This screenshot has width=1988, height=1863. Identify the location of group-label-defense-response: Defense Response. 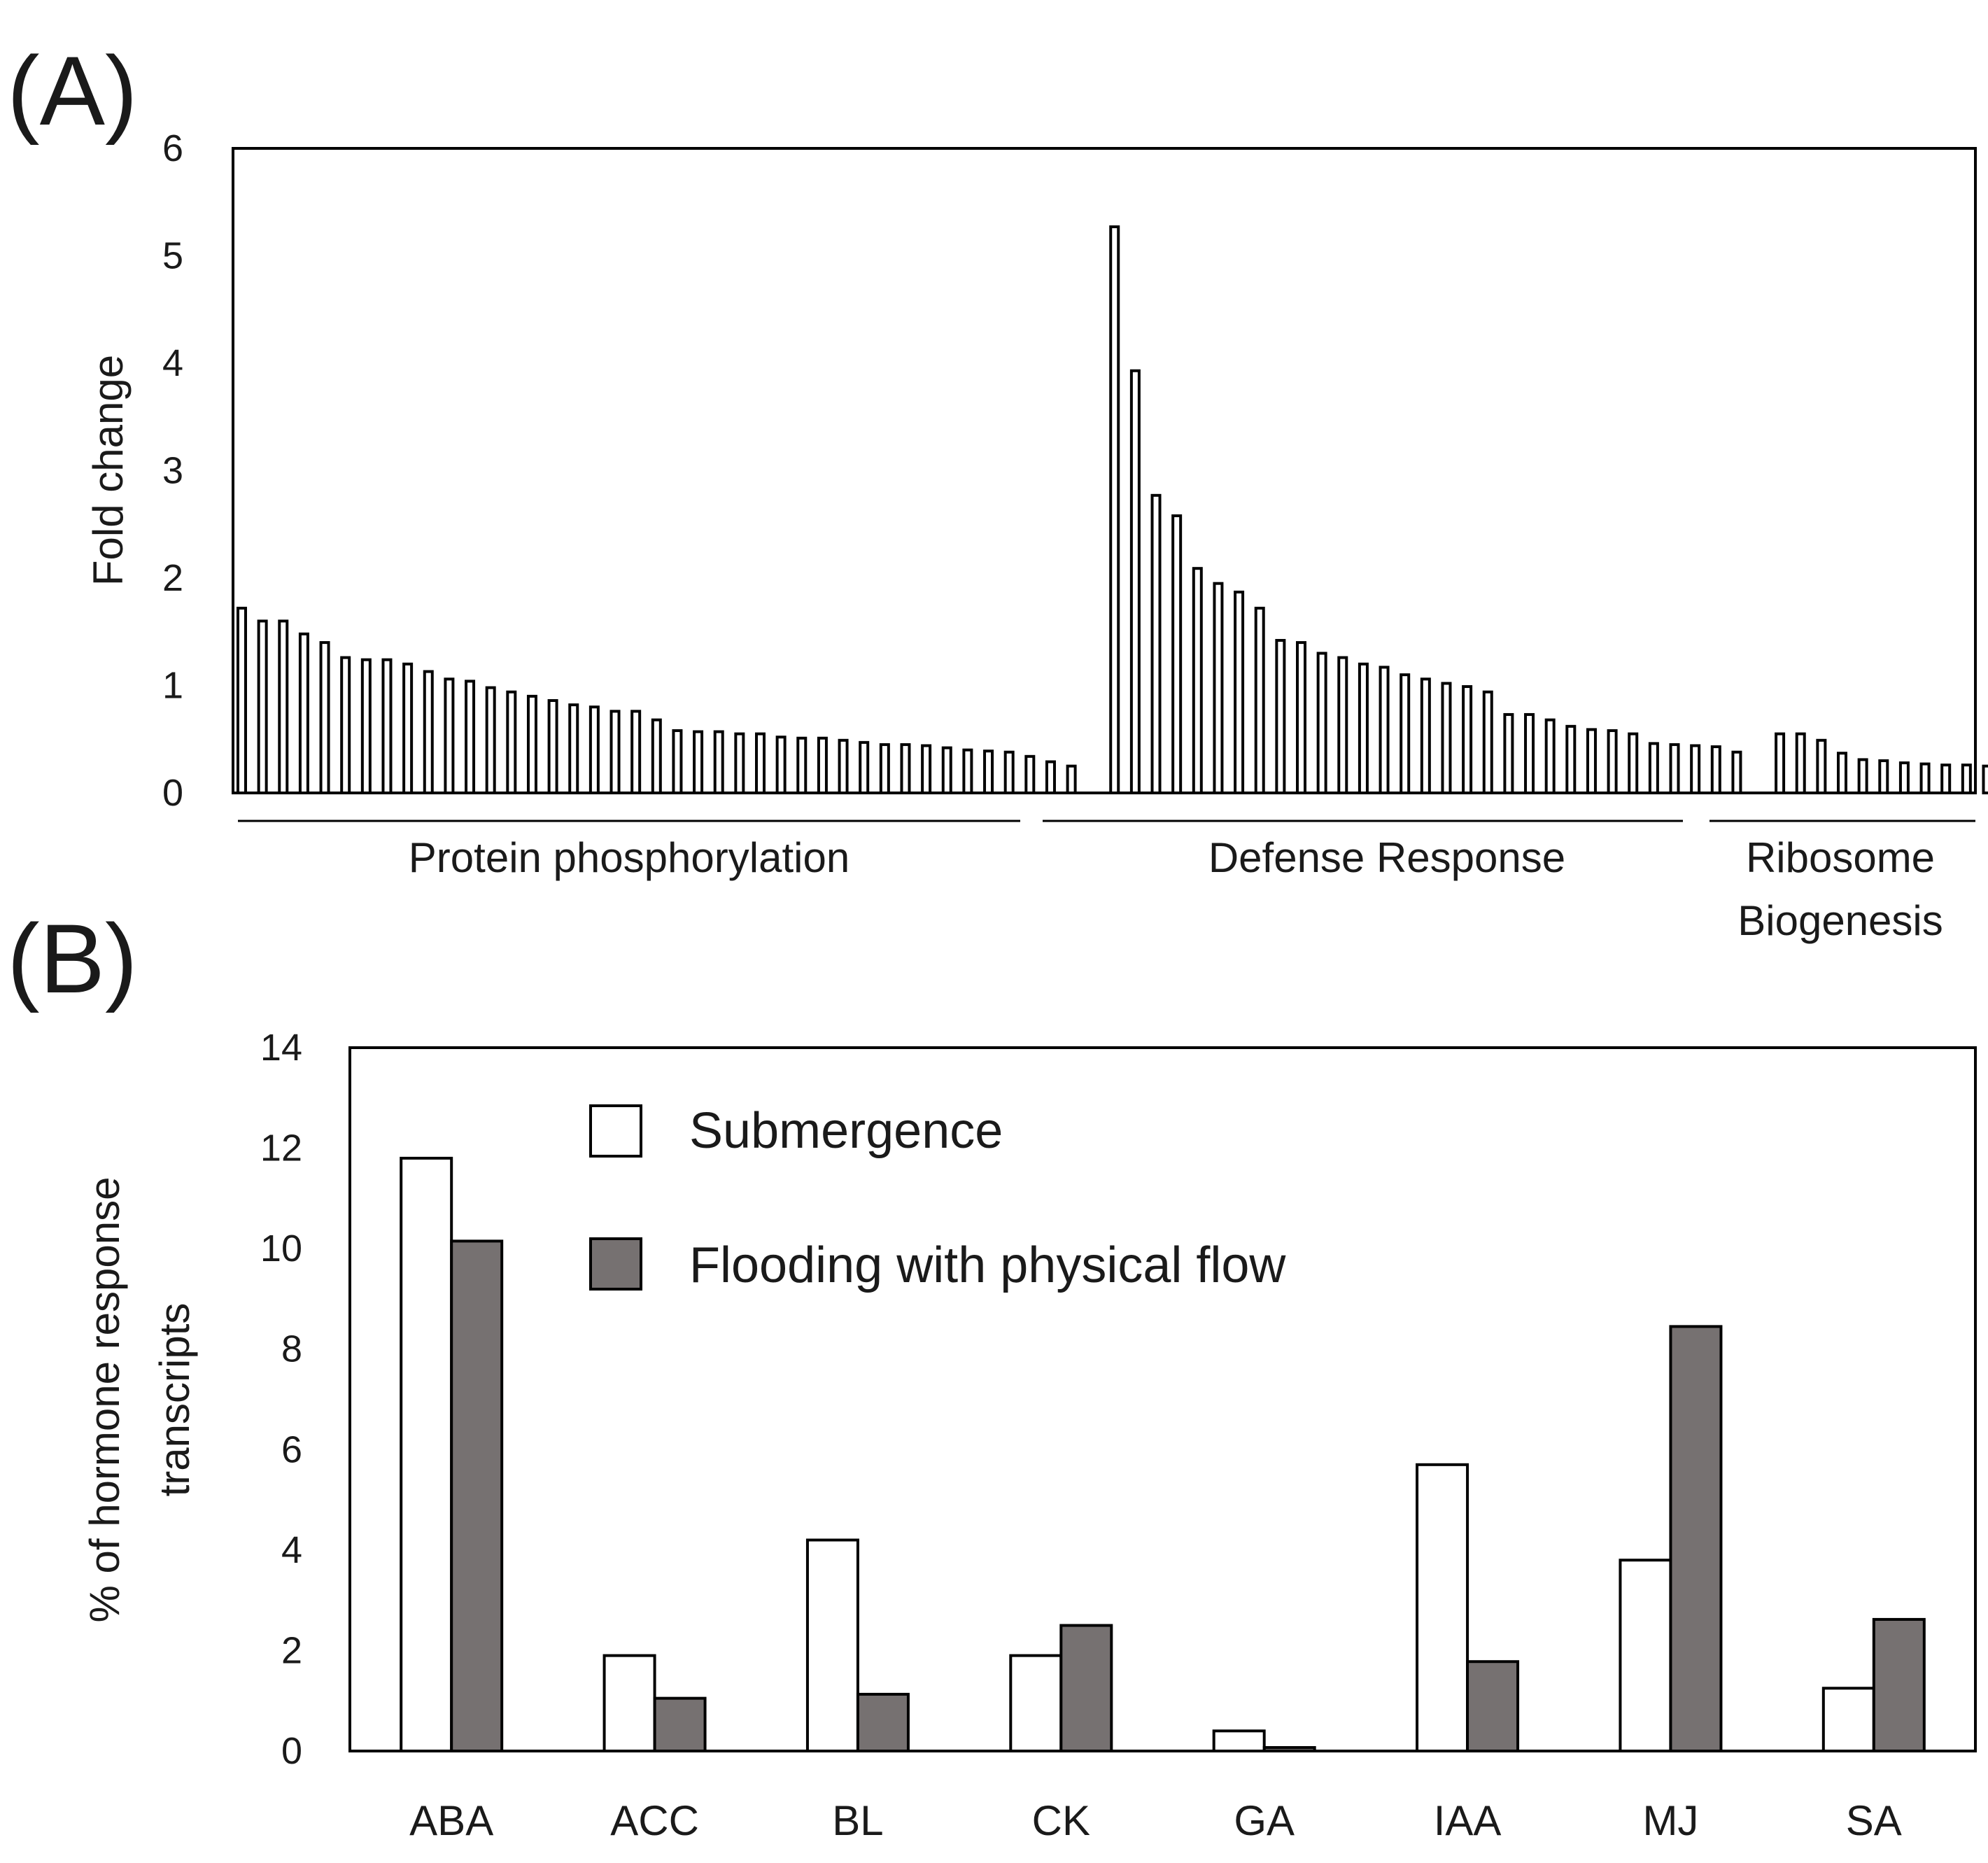
(1386, 857).